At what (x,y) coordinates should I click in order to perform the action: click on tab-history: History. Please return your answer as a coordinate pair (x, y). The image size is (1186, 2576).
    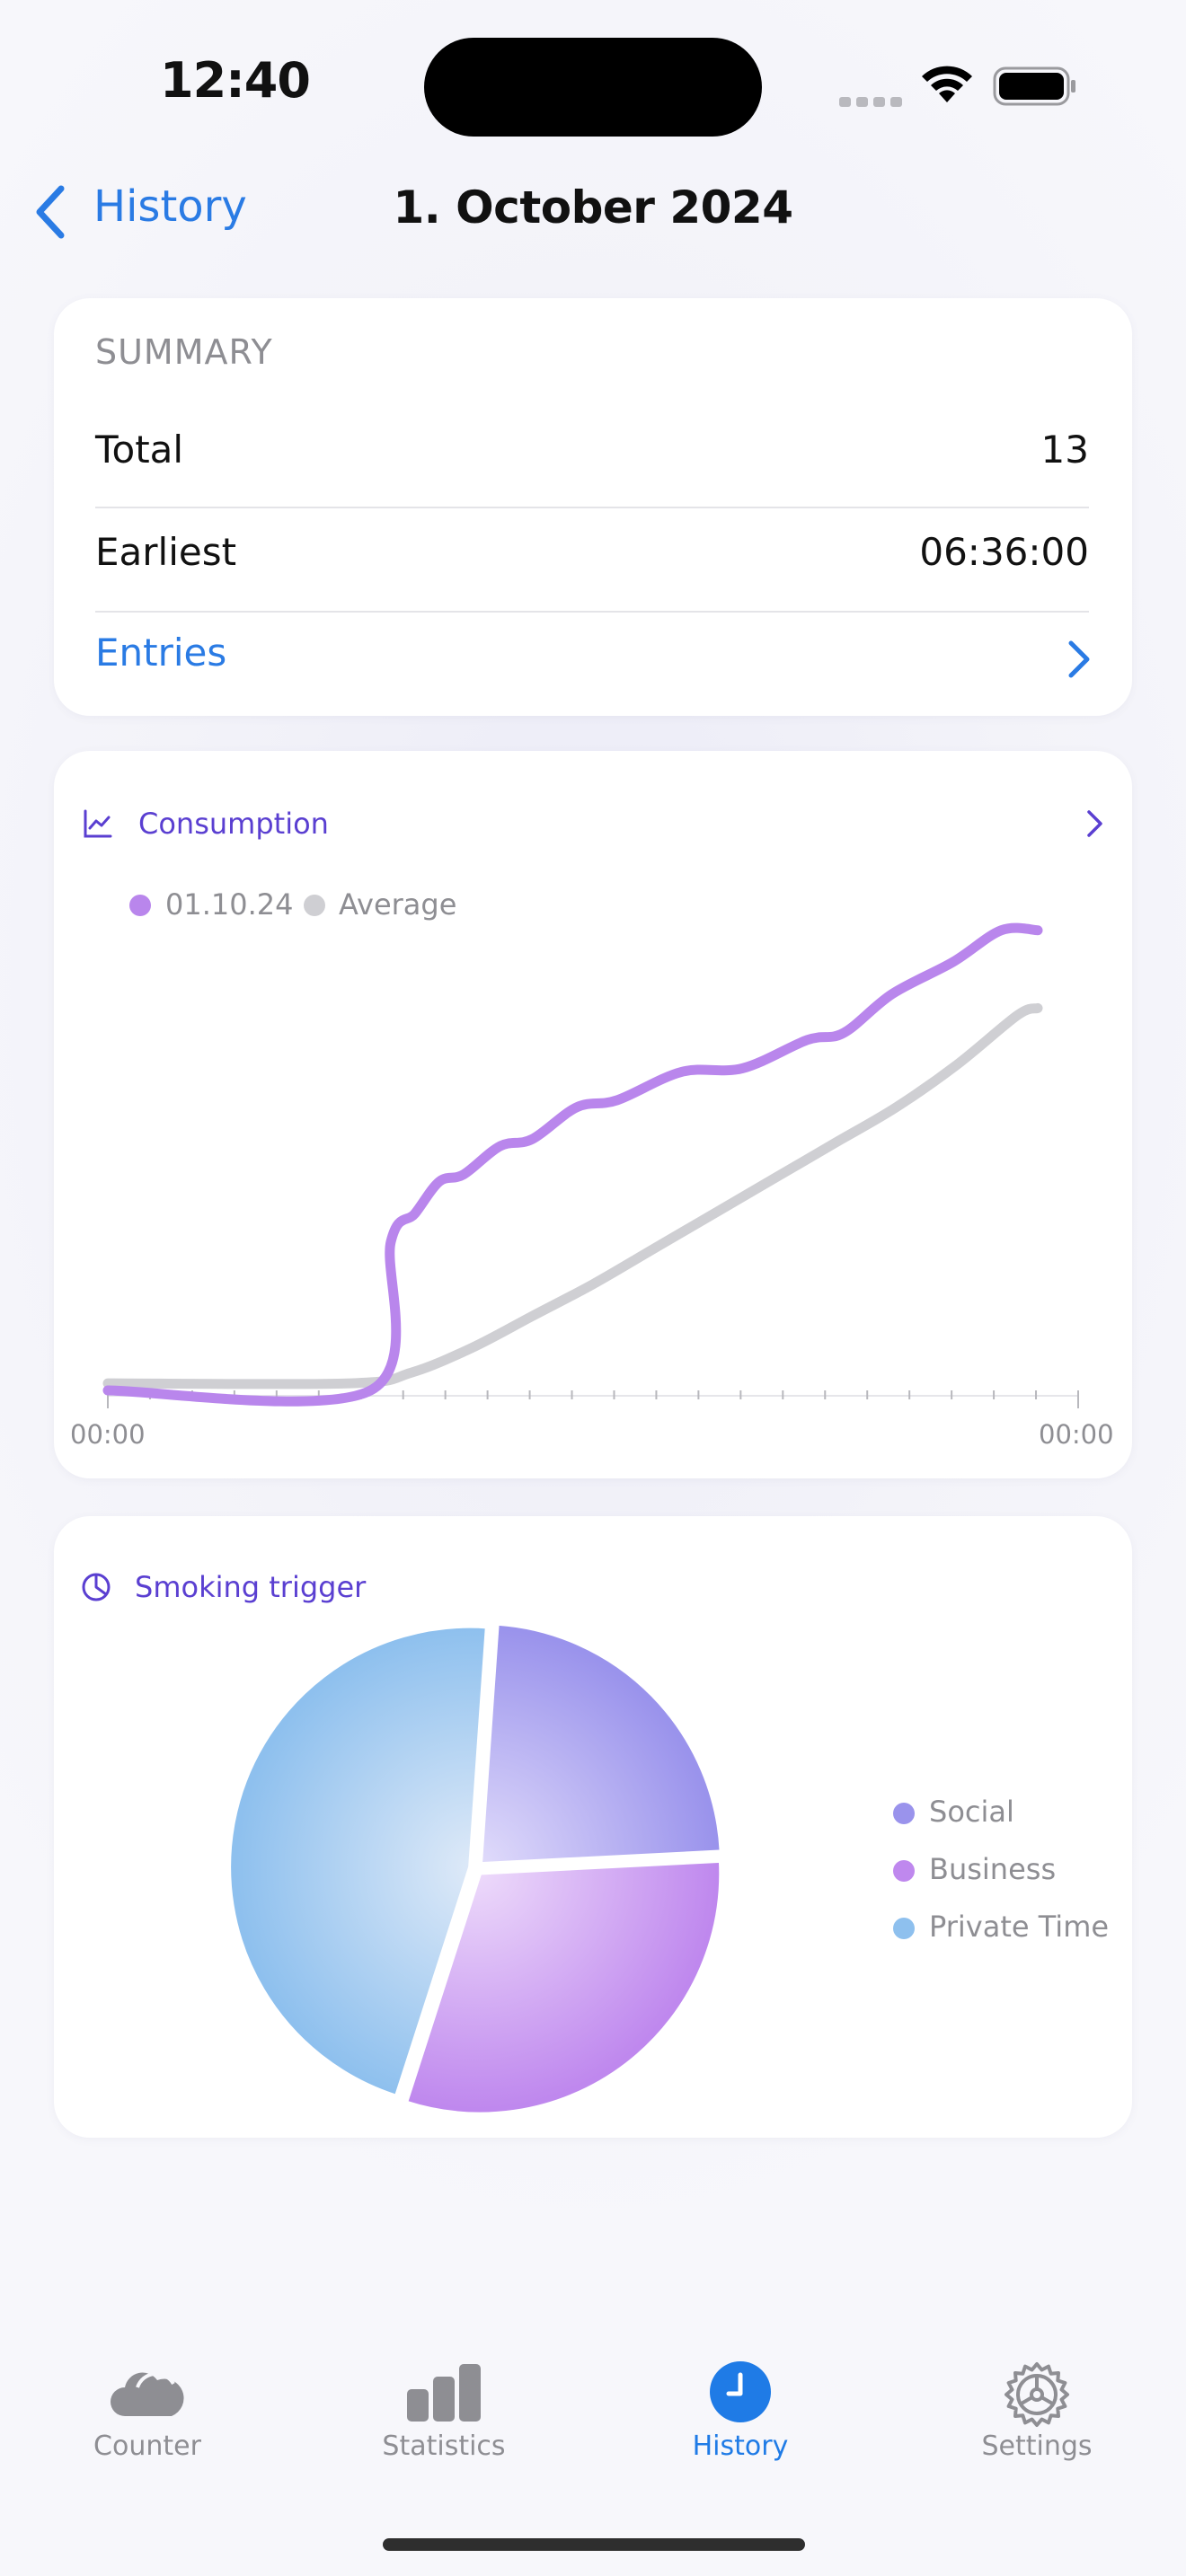
    Looking at the image, I should click on (740, 2411).